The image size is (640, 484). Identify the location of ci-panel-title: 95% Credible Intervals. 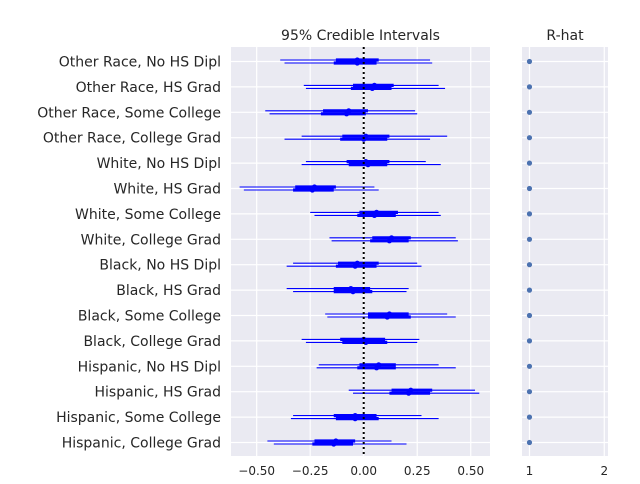
(360, 36).